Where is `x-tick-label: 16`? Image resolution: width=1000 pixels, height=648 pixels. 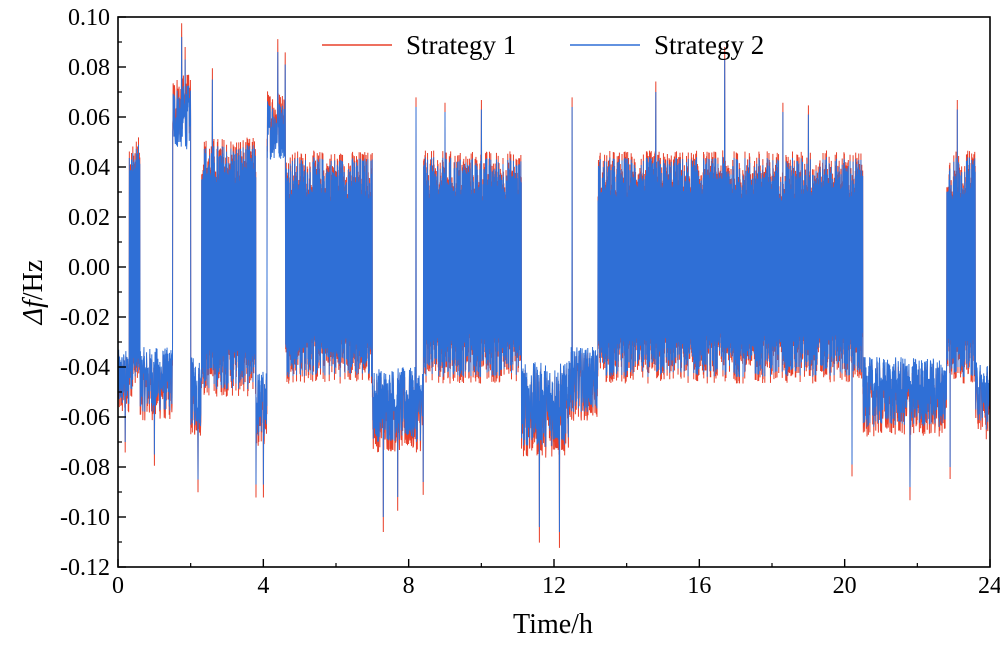
x-tick-label: 16 is located at coordinates (699, 586).